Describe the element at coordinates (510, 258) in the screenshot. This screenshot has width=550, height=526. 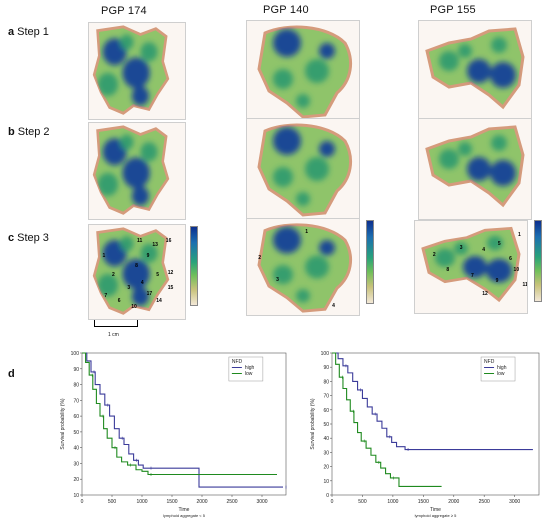
I see `region-number: 6` at that location.